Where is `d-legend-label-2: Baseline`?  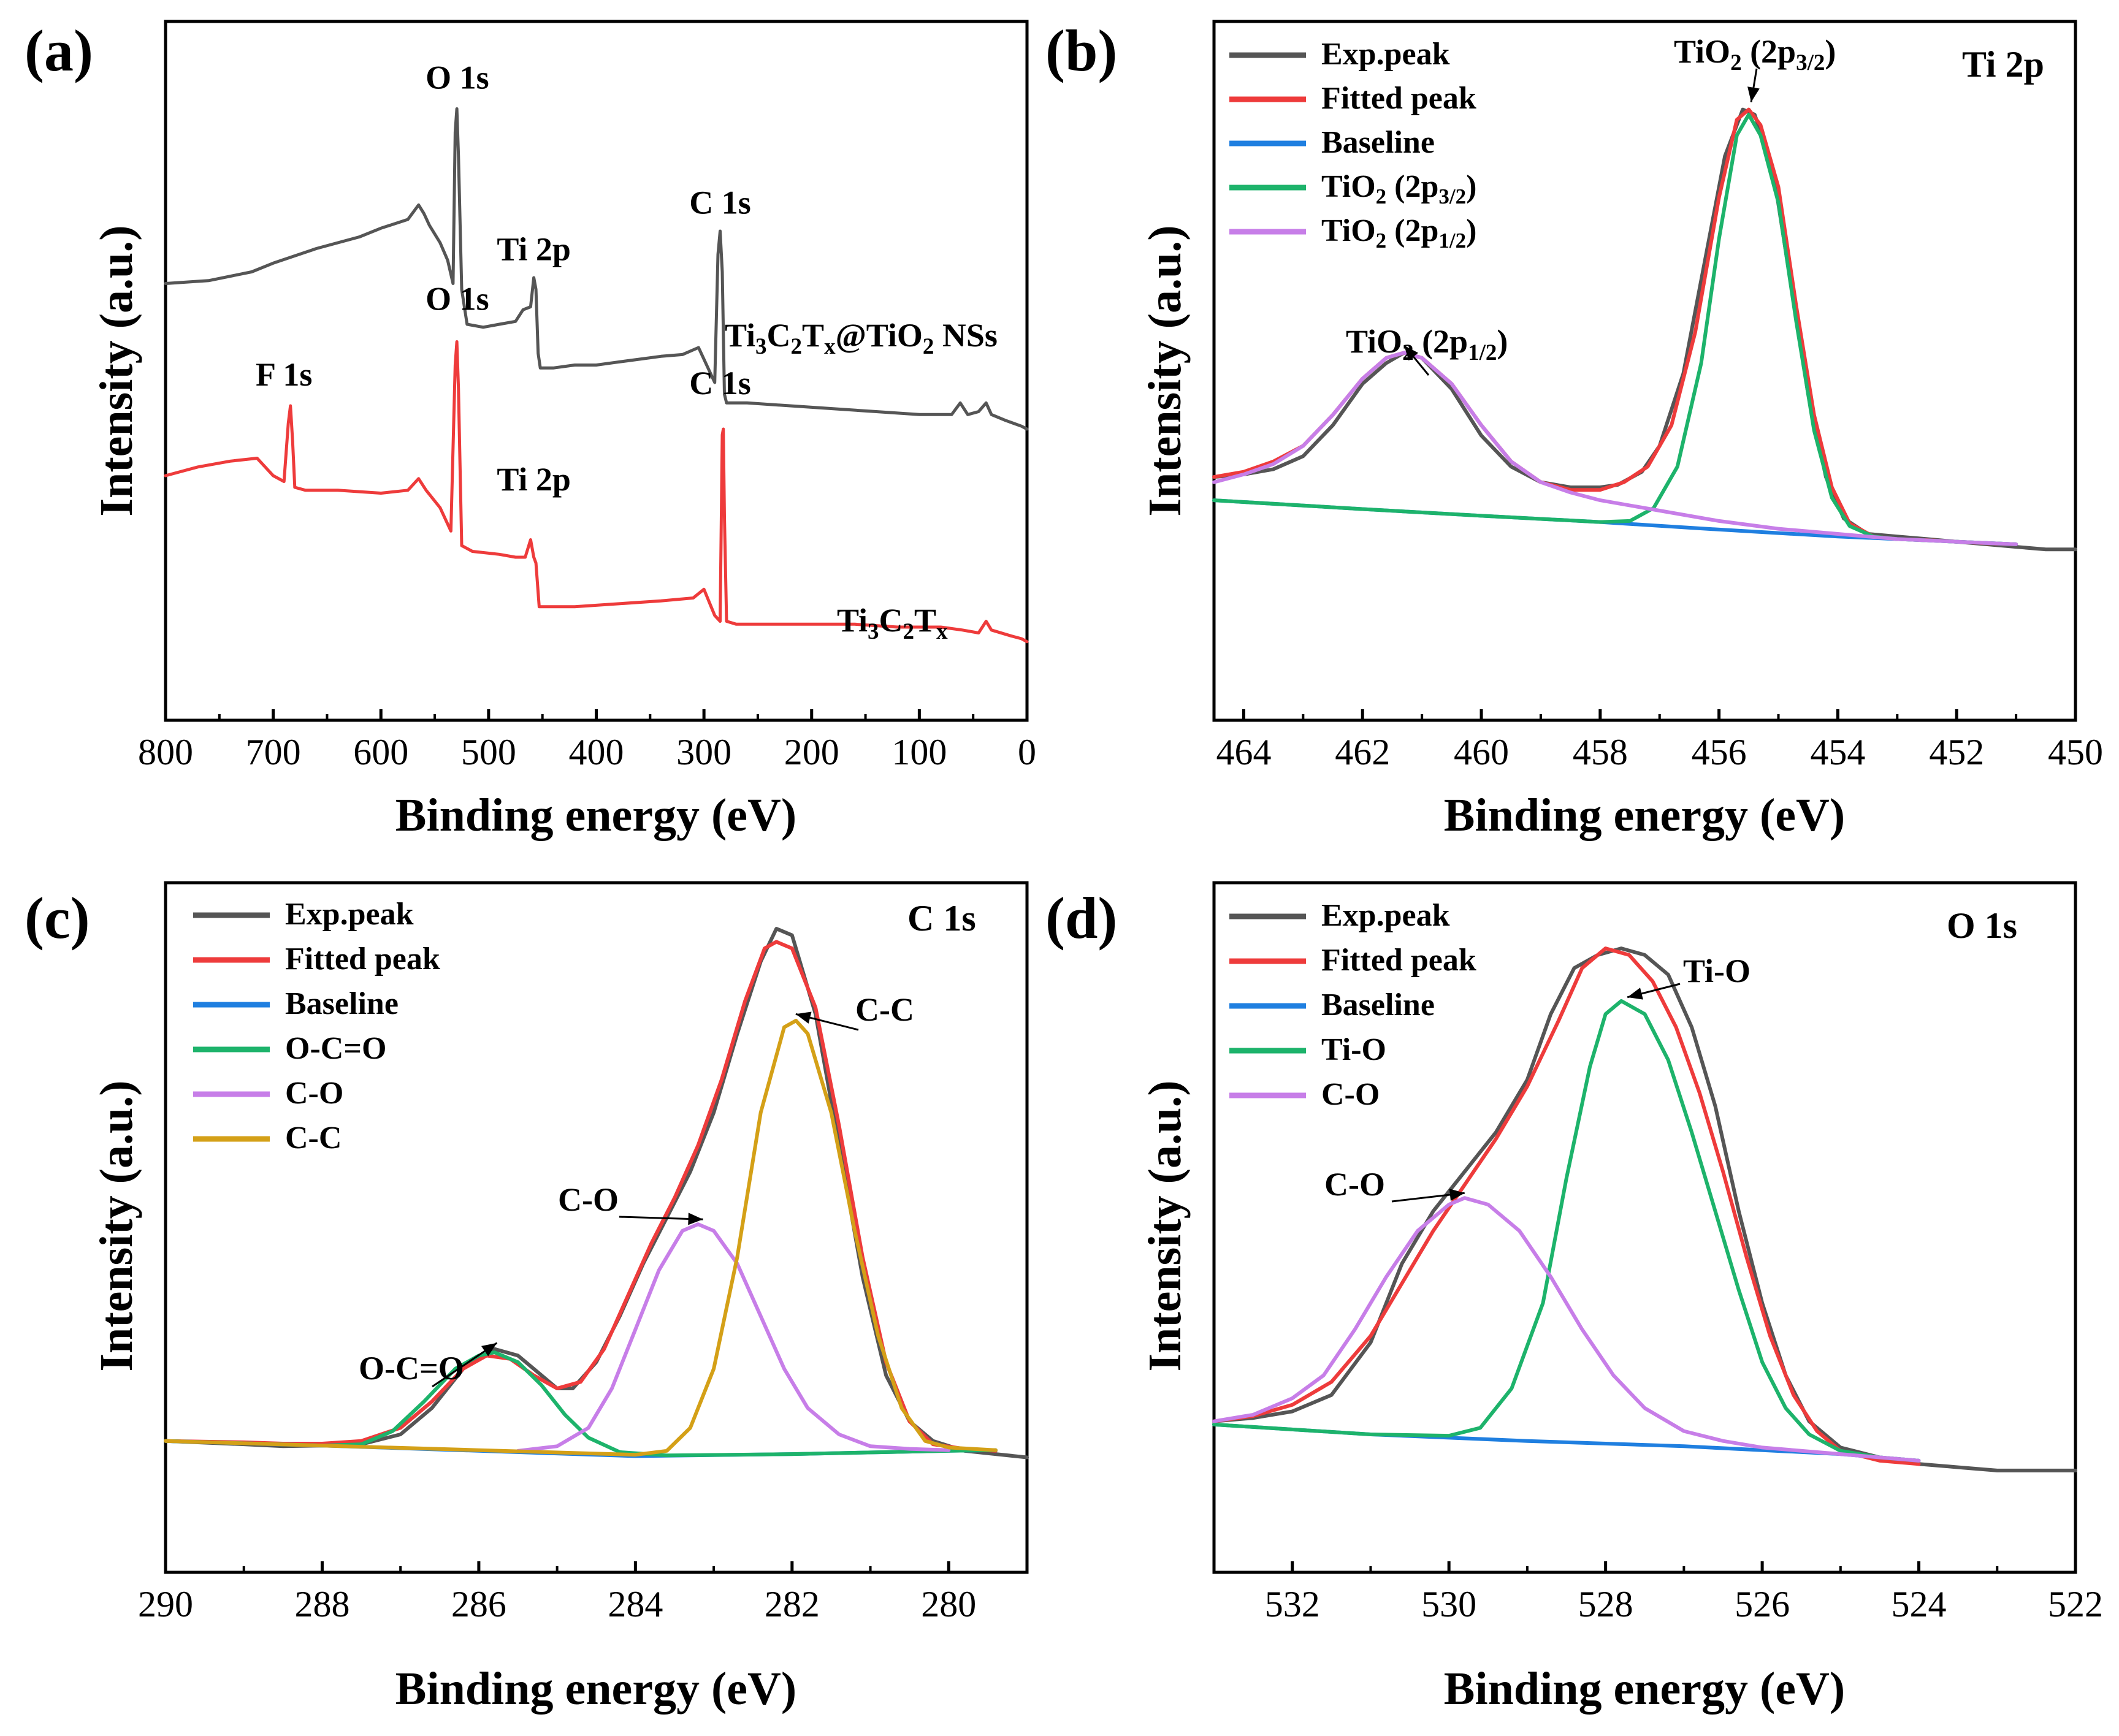
d-legend-label-2: Baseline is located at coordinates (1378, 1005).